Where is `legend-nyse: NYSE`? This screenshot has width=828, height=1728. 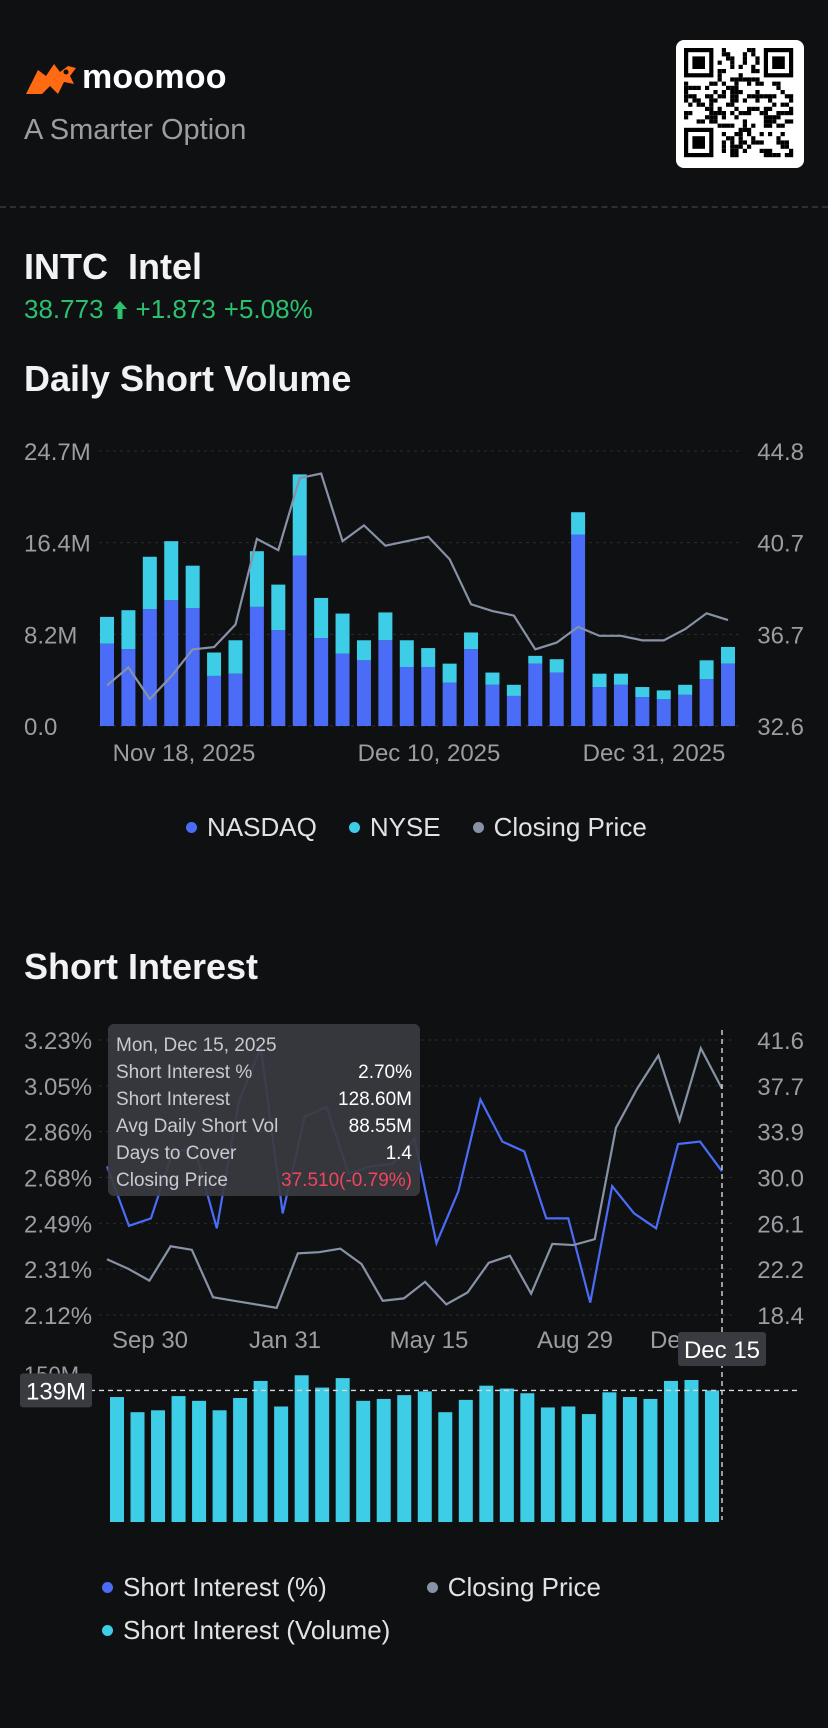 legend-nyse: NYSE is located at coordinates (394, 827).